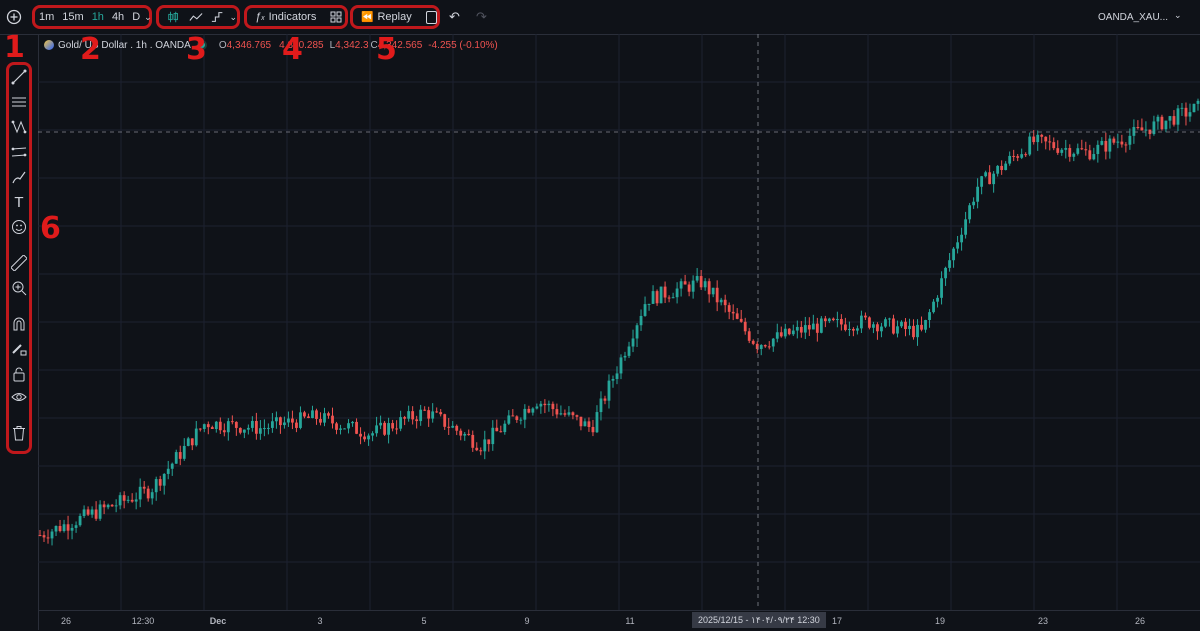  Describe the element at coordinates (19, 202) in the screenshot. I see `text-icon: T` at that location.